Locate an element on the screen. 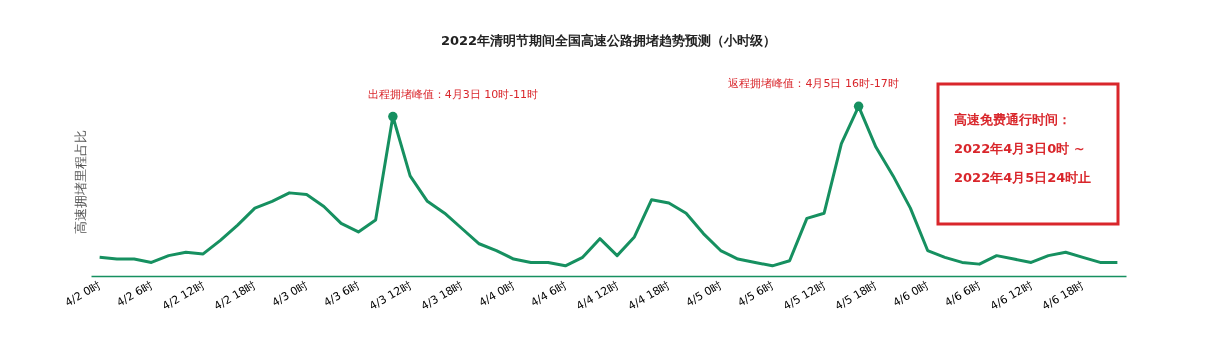 Image resolution: width=1212 pixels, height=348 pixels. x-tick-label: 4/6 18时 is located at coordinates (1063, 295).